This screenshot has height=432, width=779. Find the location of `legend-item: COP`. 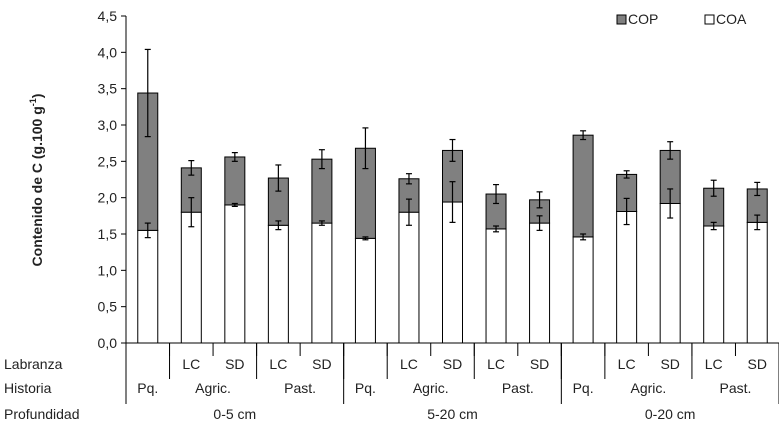

legend-item: COP is located at coordinates (637, 19).